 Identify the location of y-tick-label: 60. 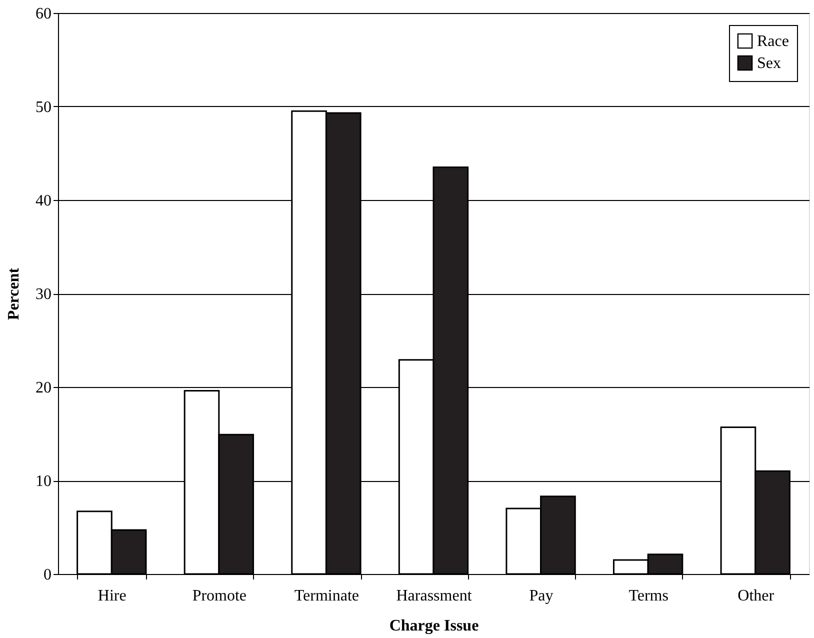
(44, 14).